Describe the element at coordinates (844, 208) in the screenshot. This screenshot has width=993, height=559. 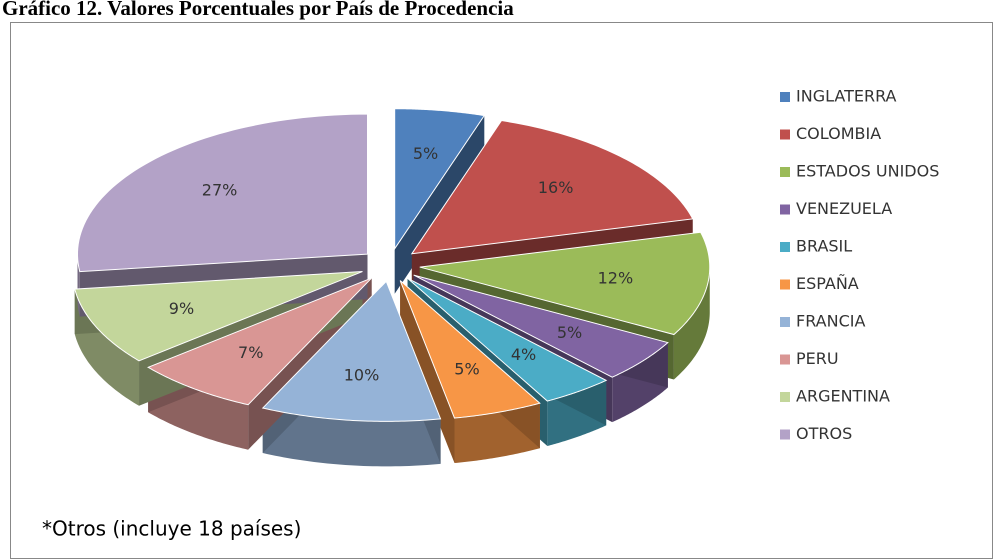
I see `legend-label: VENEZUELA` at that location.